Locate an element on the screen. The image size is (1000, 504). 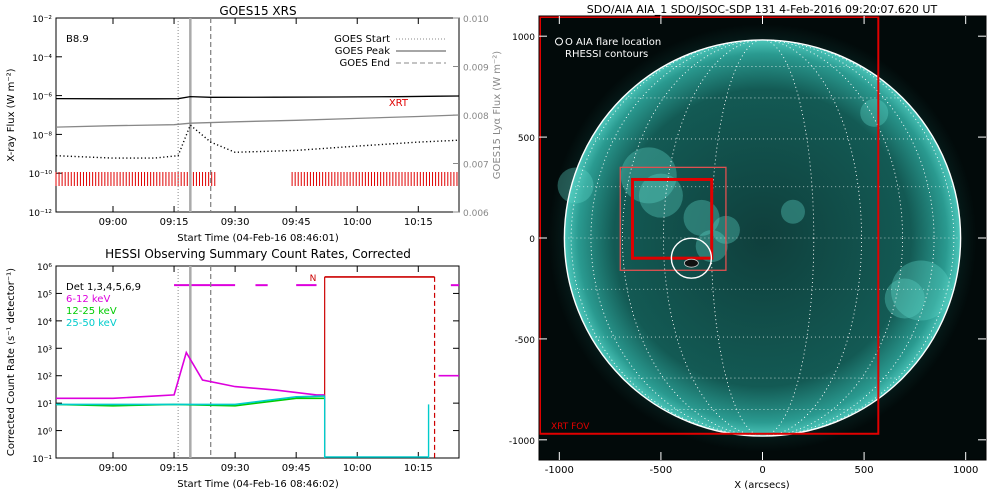
flare-location-circle is located at coordinates (691, 258).